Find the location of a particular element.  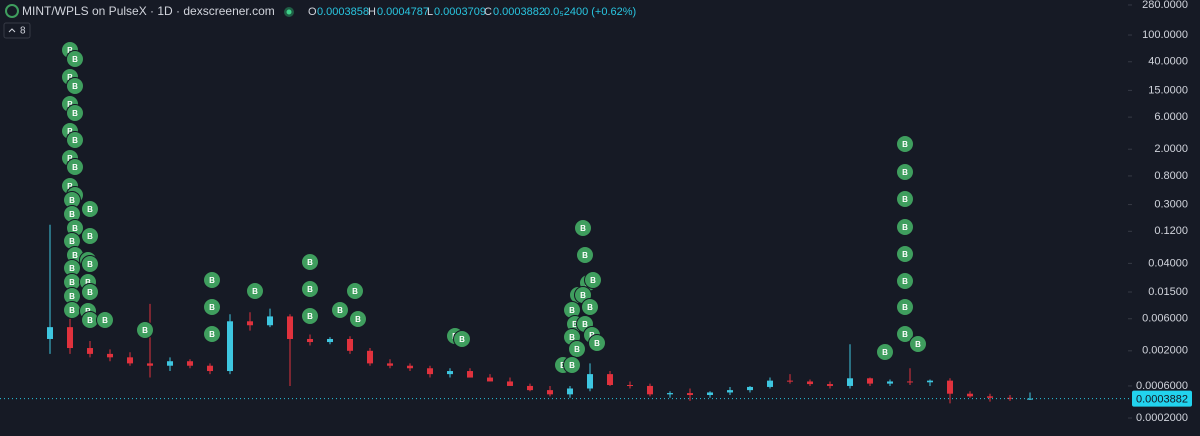

ohlc-label: H is located at coordinates (372, 12).